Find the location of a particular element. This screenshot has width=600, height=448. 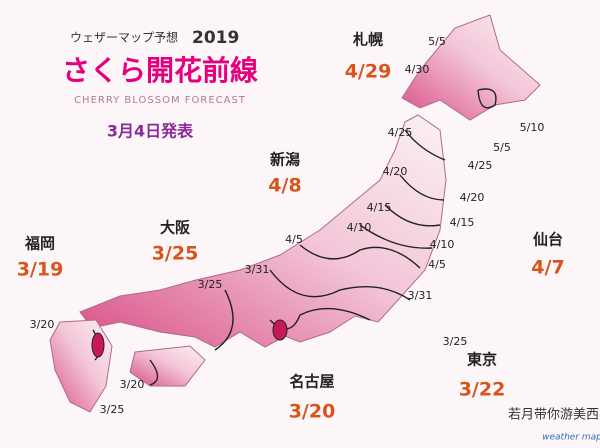

city-name: 名古屋 is located at coordinates (311, 382).